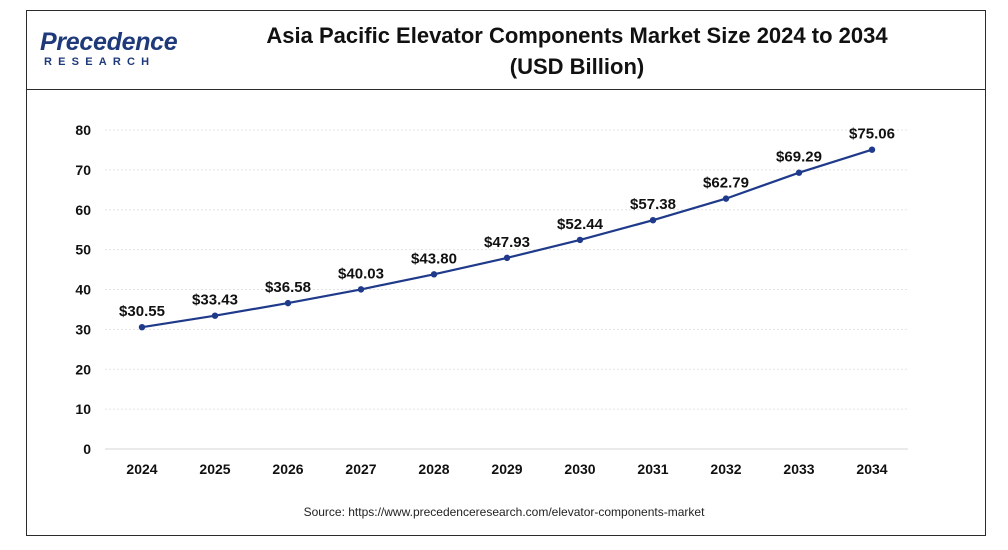  What do you see at coordinates (507, 242) in the screenshot?
I see `data-label-2029: $47.93` at bounding box center [507, 242].